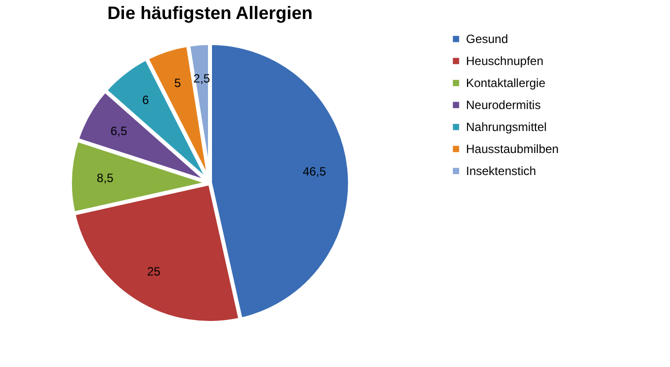 This screenshot has height=367, width=670. What do you see at coordinates (105, 178) in the screenshot?
I see `data-label: 8,5` at bounding box center [105, 178].